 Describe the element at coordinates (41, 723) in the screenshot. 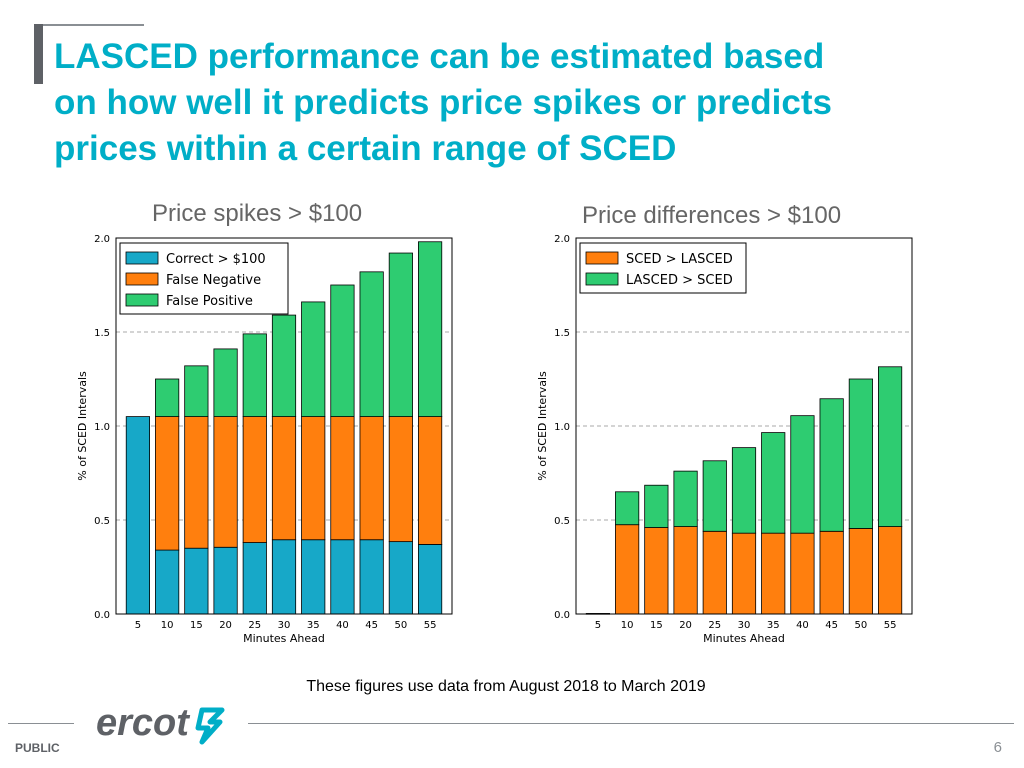

I see `footer-divider-left` at that location.